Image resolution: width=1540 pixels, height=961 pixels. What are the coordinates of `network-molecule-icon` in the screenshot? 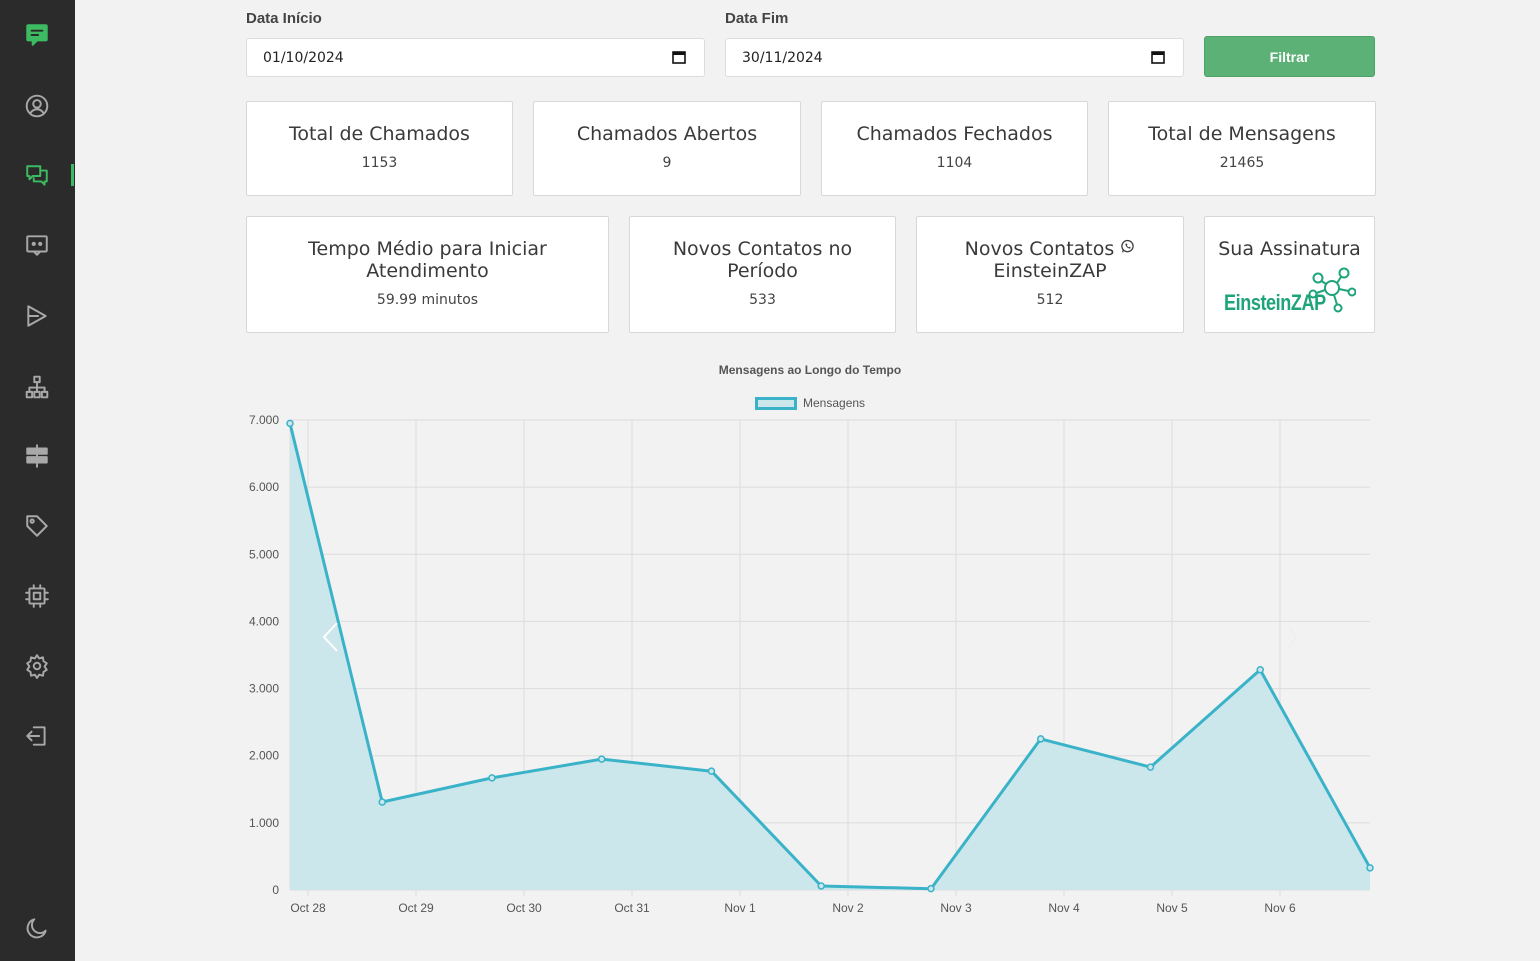 It's located at (1332, 290).